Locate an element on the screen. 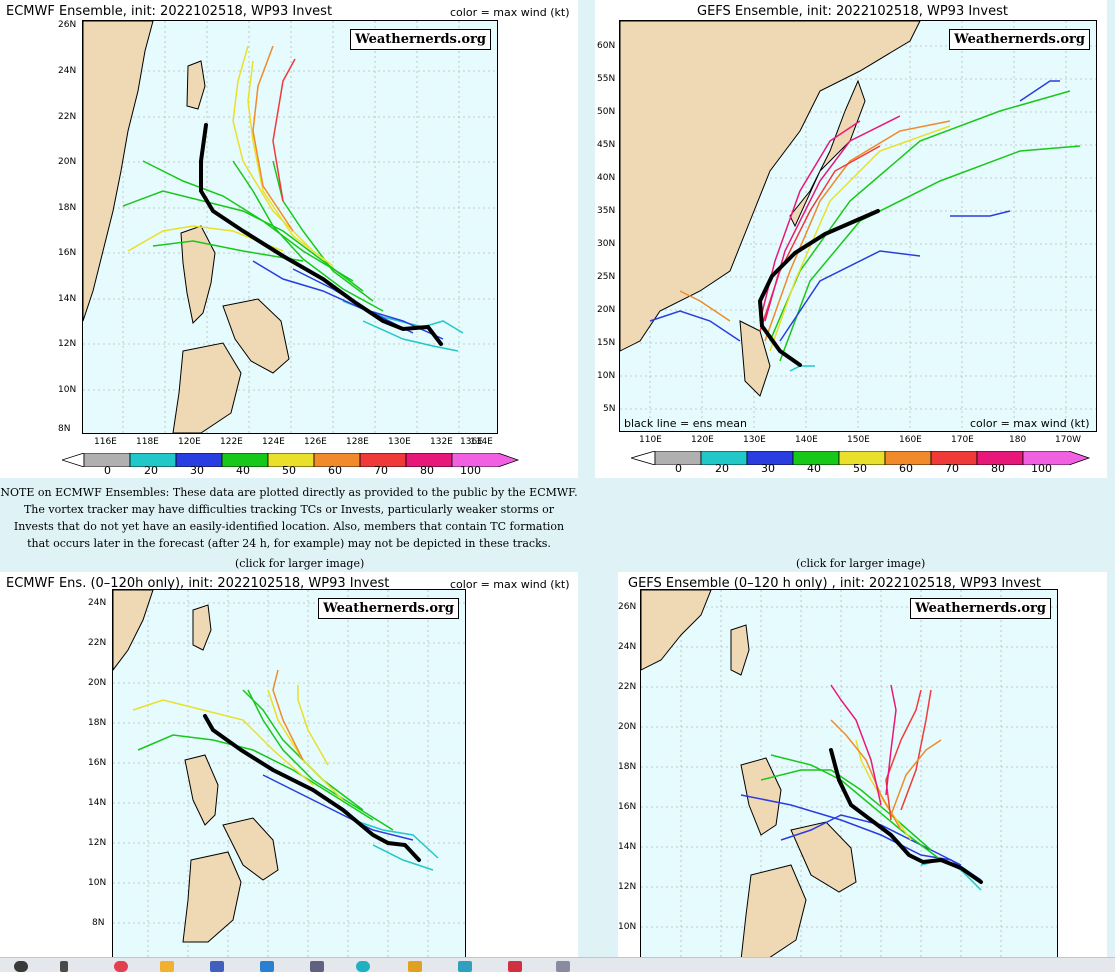  ecmwf-lat-labels: 26N 24N 22N 20N 18N 16N 14N 12N 10N 8N is located at coordinates (69, 227).